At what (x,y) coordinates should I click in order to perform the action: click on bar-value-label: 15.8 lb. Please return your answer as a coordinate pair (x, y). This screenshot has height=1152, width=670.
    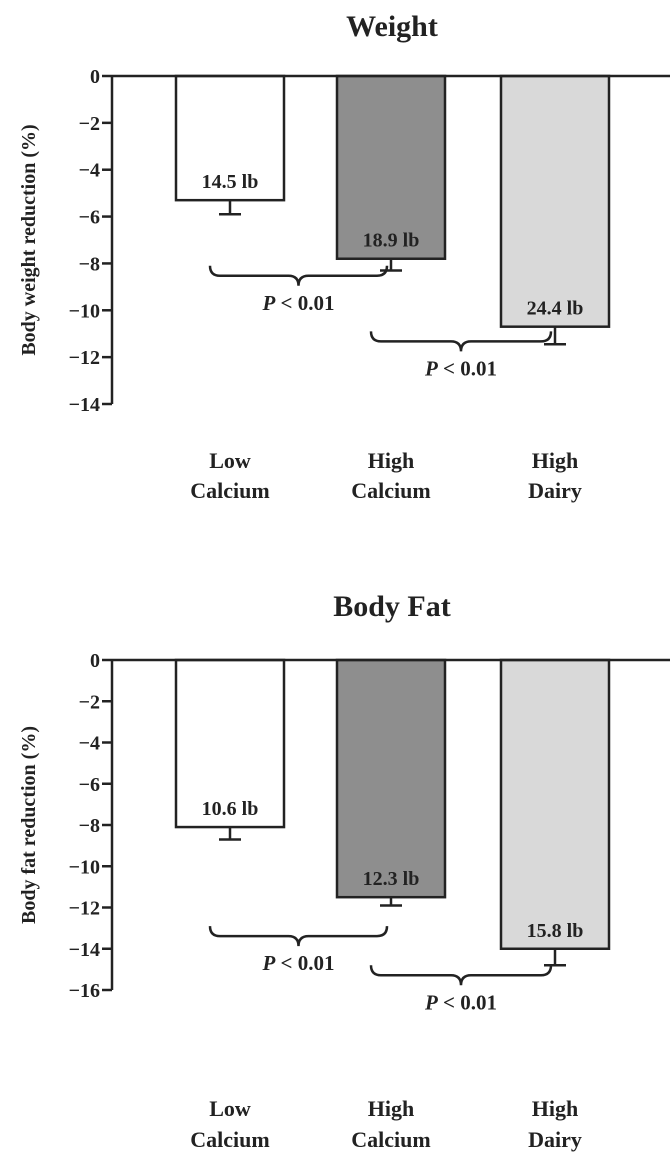
    Looking at the image, I should click on (555, 931).